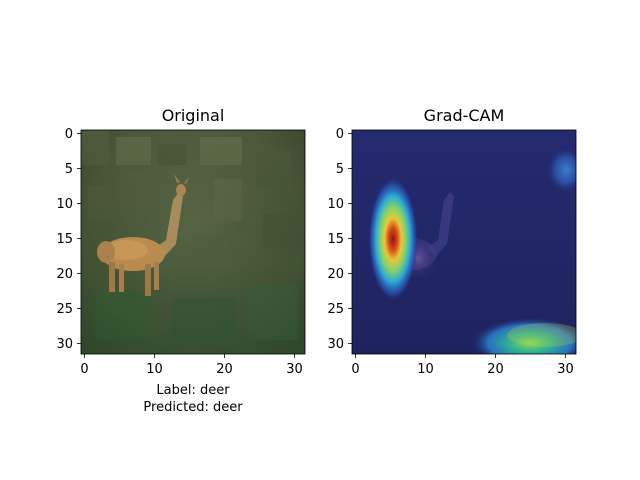  I want to click on gradcam-title: Grad-CAM, so click(464, 115).